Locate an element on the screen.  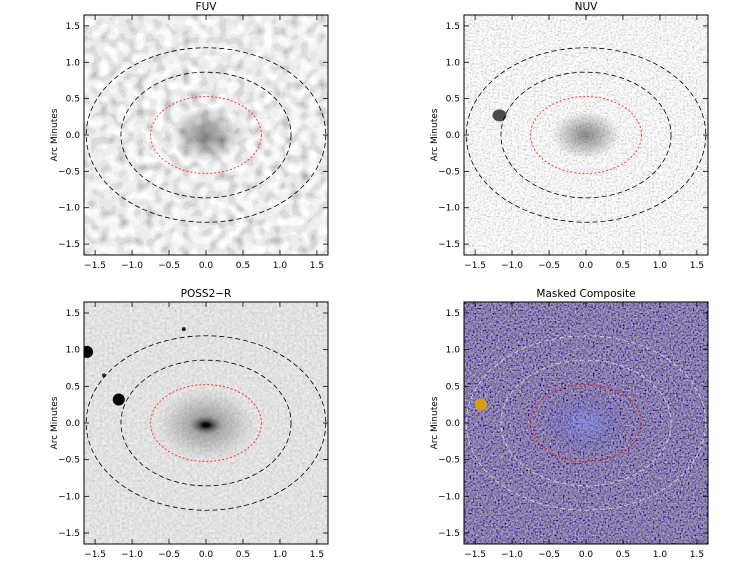
panel-title: FUV is located at coordinates (207, 7).